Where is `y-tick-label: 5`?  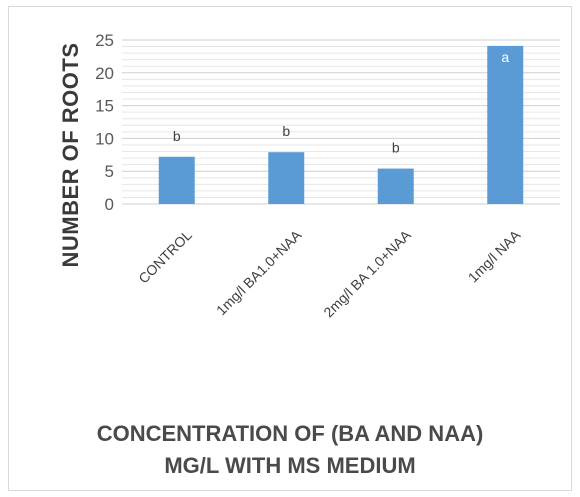
y-tick-label: 5 is located at coordinates (109, 171).